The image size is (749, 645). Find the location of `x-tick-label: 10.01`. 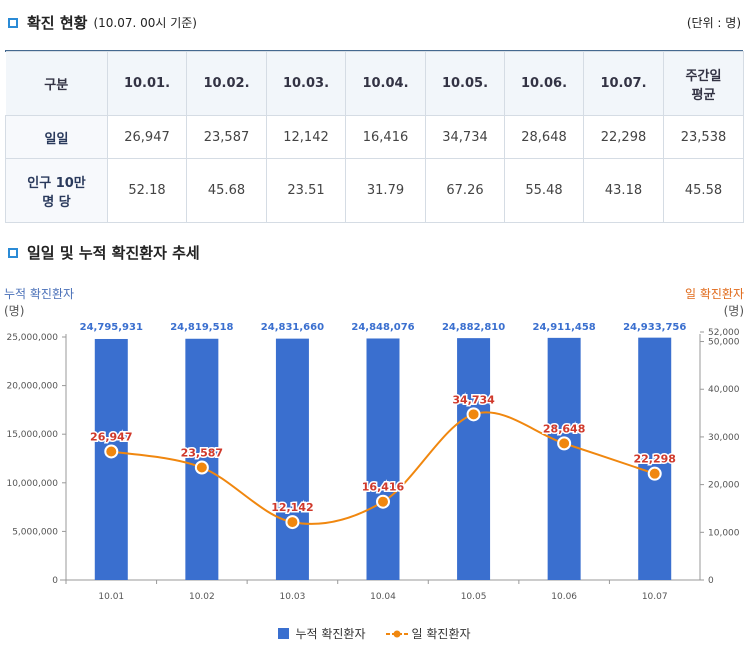

x-tick-label: 10.01 is located at coordinates (111, 597).